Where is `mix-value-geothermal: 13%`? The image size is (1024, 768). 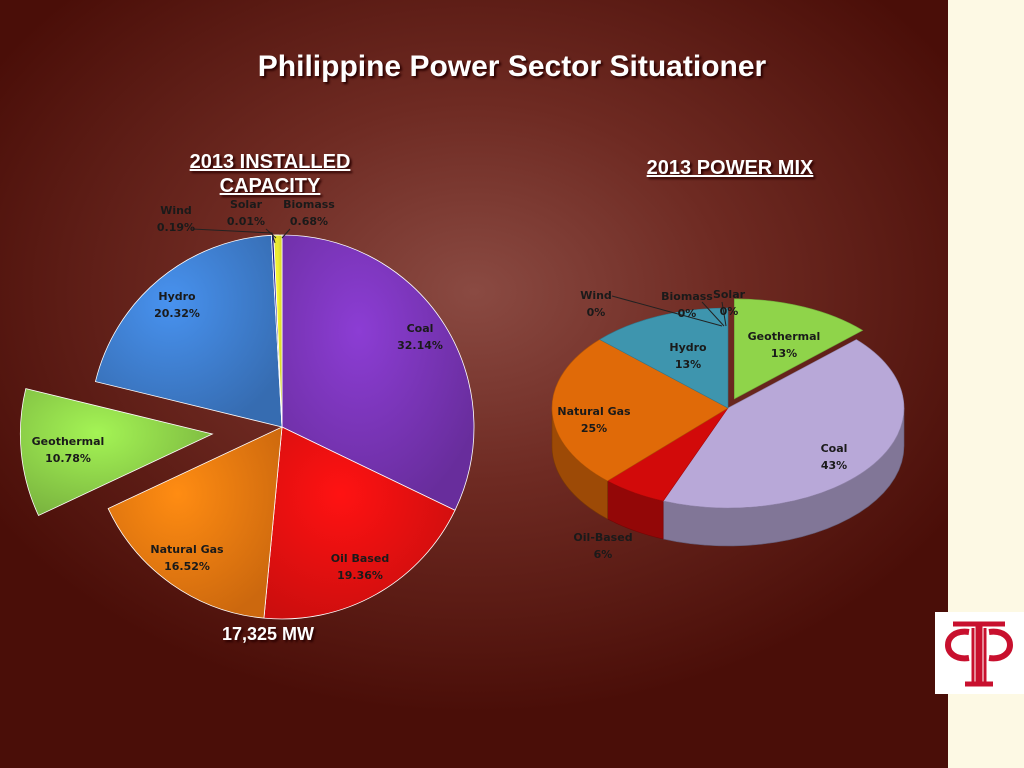 mix-value-geothermal: 13% is located at coordinates (784, 353).